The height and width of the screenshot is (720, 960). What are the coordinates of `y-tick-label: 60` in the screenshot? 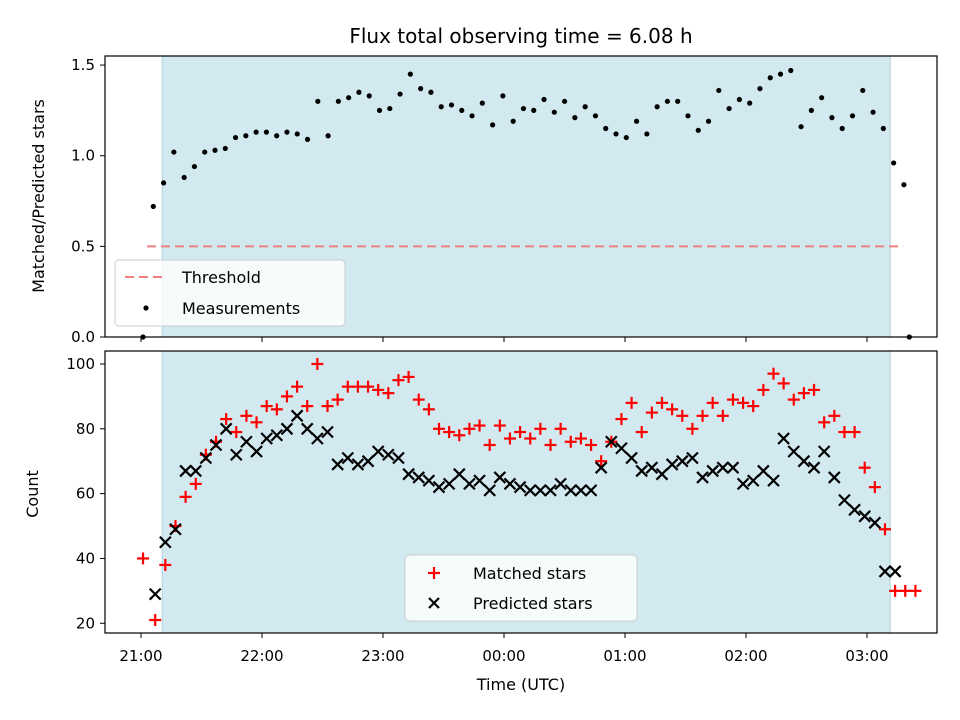 It's located at (85, 494).